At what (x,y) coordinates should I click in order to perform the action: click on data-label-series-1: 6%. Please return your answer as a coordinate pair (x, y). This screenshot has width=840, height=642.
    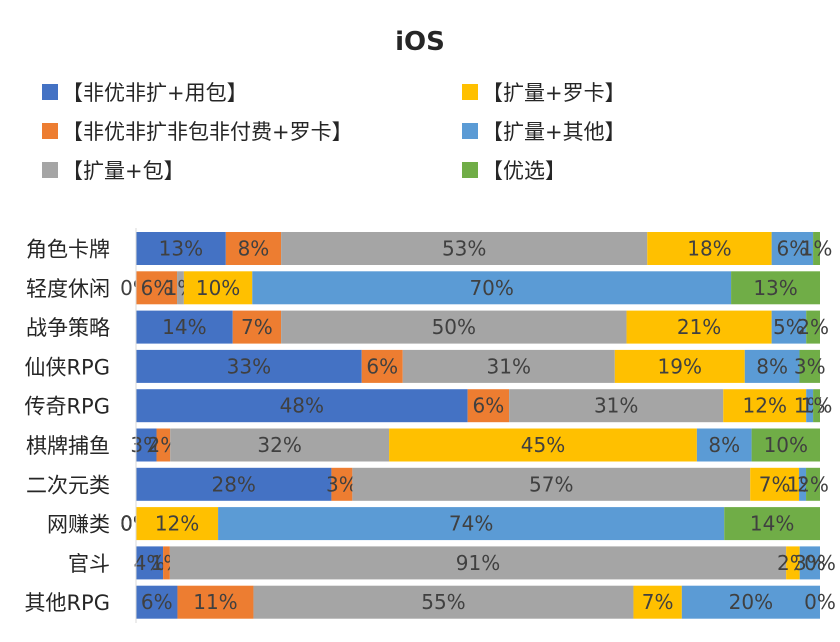
    Looking at the image, I should click on (157, 602).